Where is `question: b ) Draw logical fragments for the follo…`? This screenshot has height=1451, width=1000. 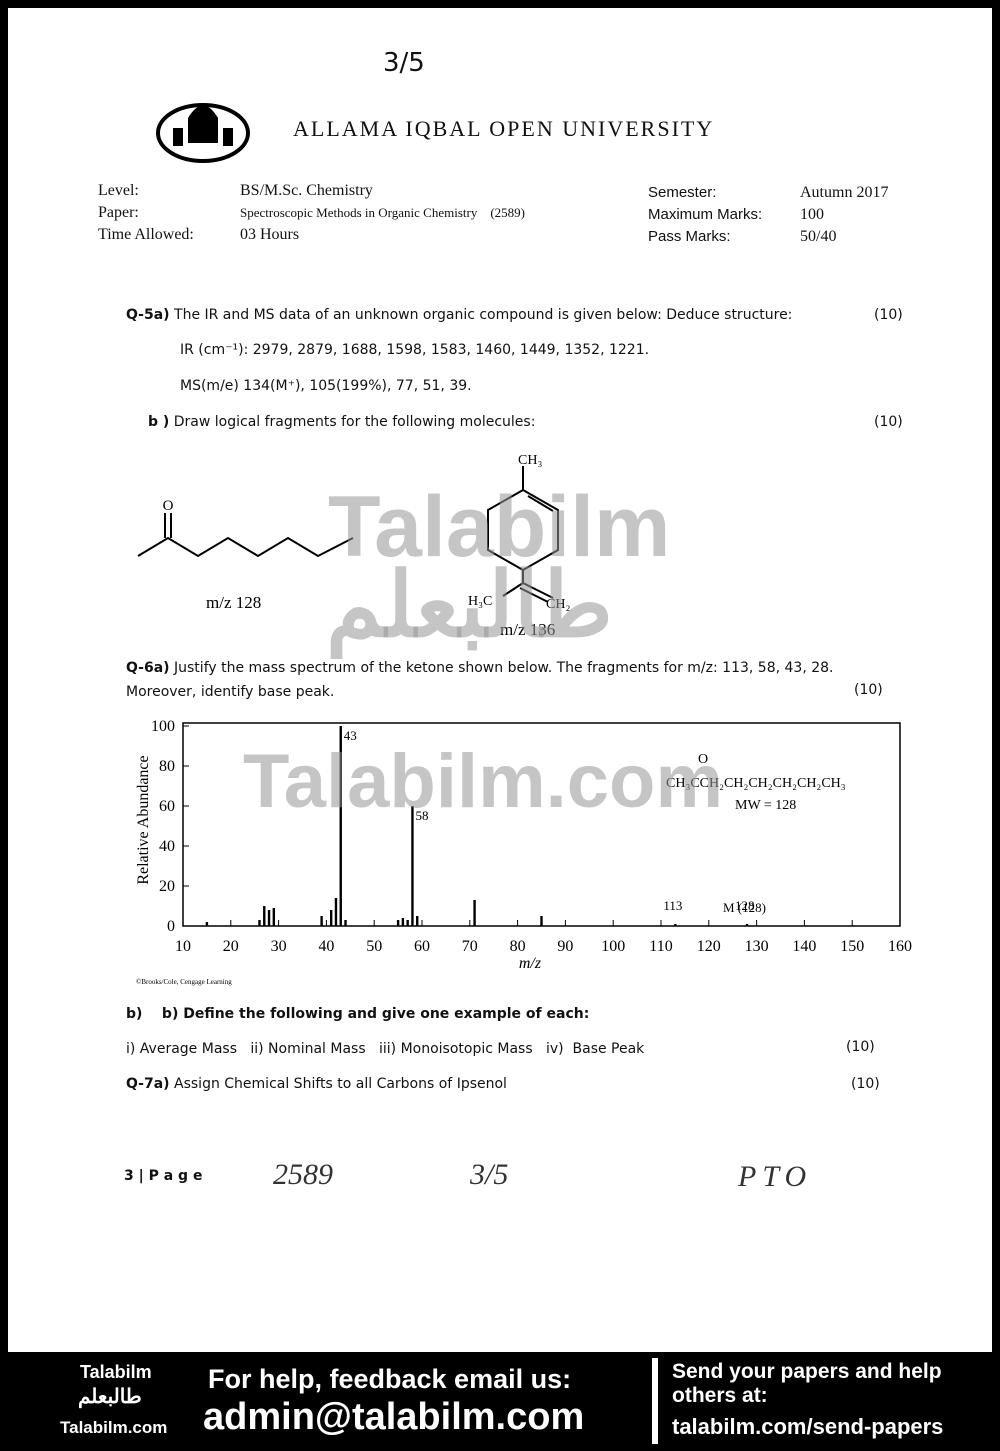 question: b ) Draw logical fragments for the follo… is located at coordinates (341, 422).